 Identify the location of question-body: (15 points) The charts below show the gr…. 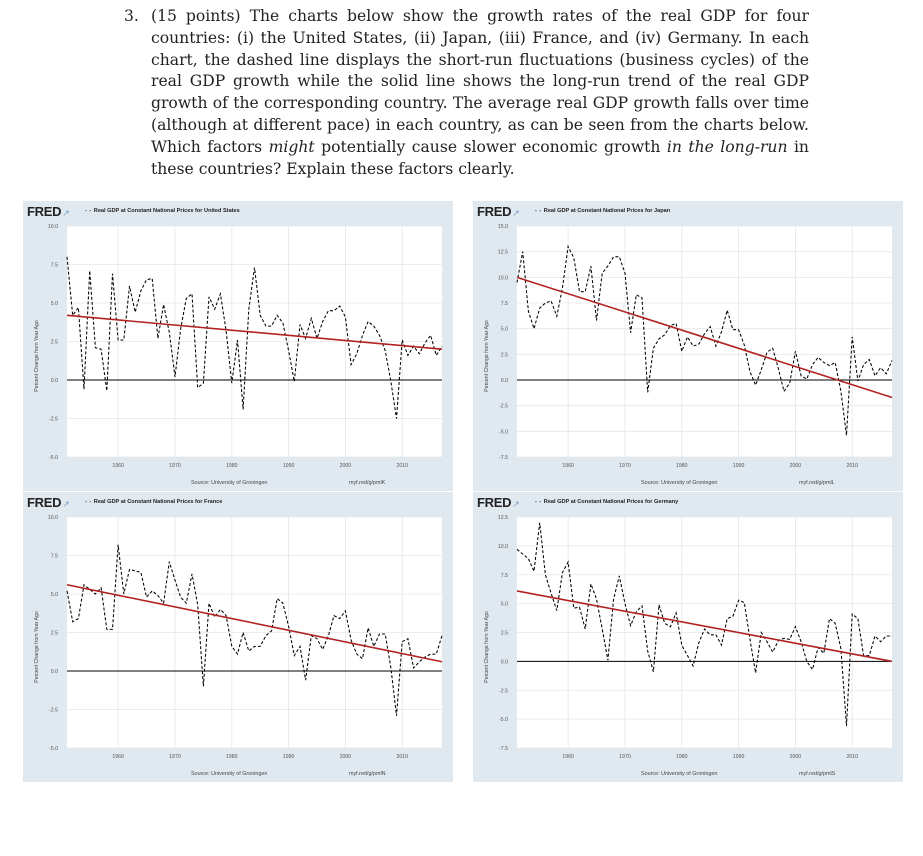
(480, 93).